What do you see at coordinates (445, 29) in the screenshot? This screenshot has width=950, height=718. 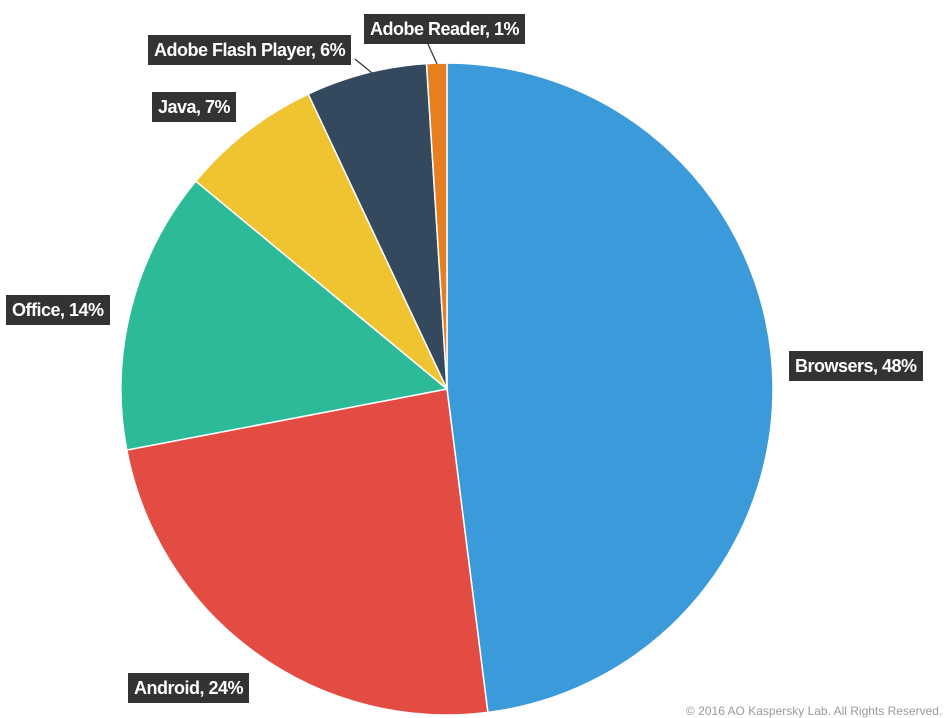 I see `slice-label-adobe-reader: Adobe Reader, 1%` at bounding box center [445, 29].